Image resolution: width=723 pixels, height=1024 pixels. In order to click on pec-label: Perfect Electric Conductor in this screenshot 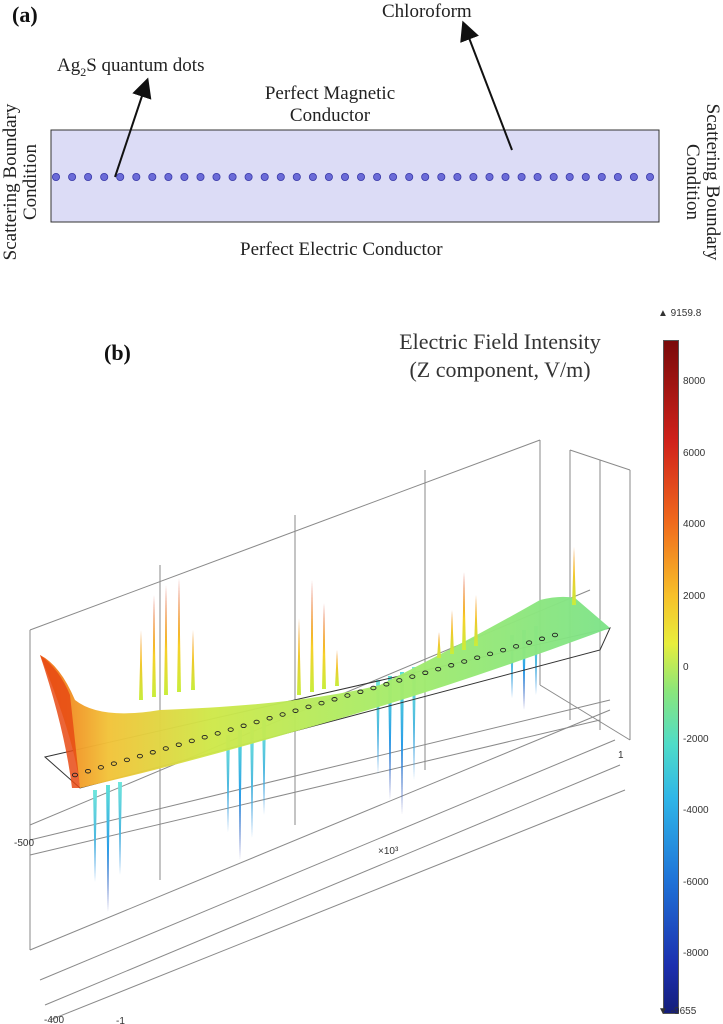, I will do `click(341, 249)`.